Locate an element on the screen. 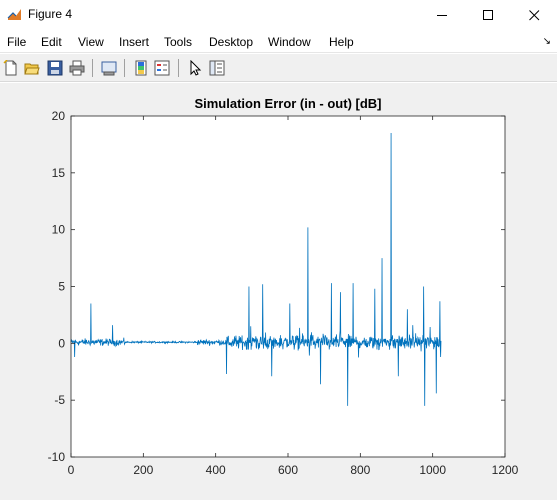  open-file-button is located at coordinates (32, 68).